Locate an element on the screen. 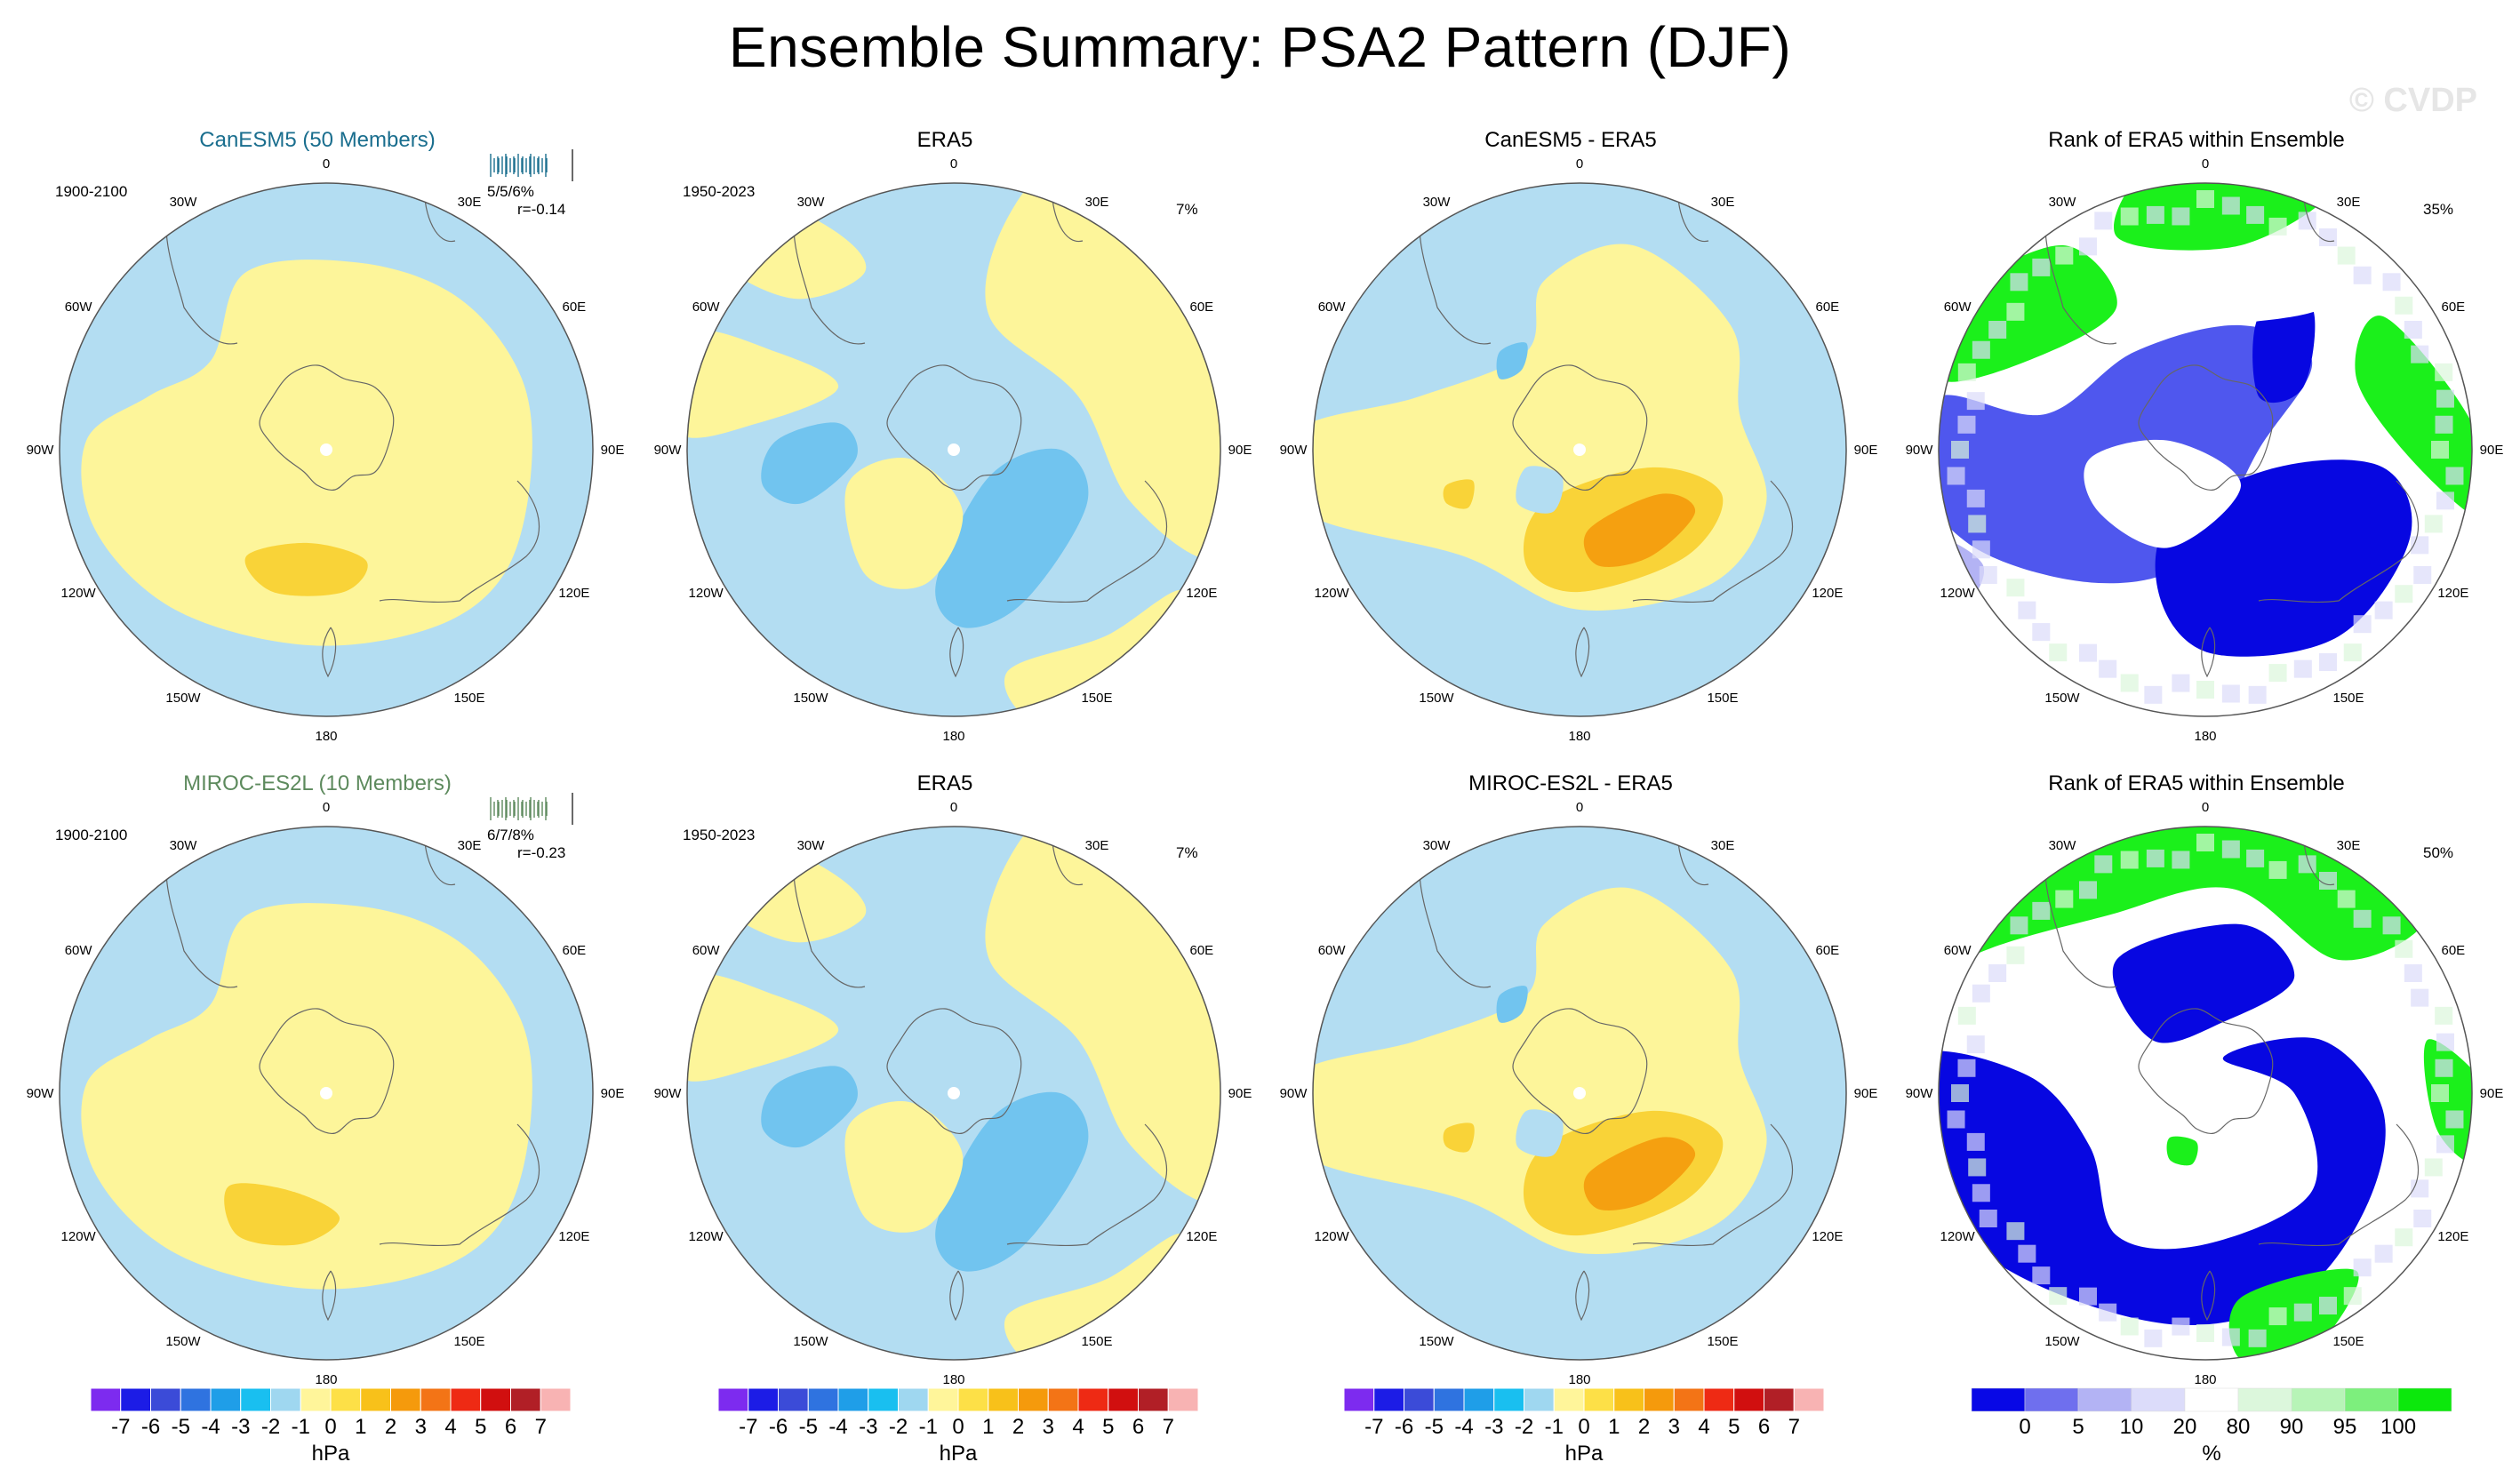 This screenshot has width=2520, height=1478. colorbar-tick: 5 is located at coordinates (2078, 1427).